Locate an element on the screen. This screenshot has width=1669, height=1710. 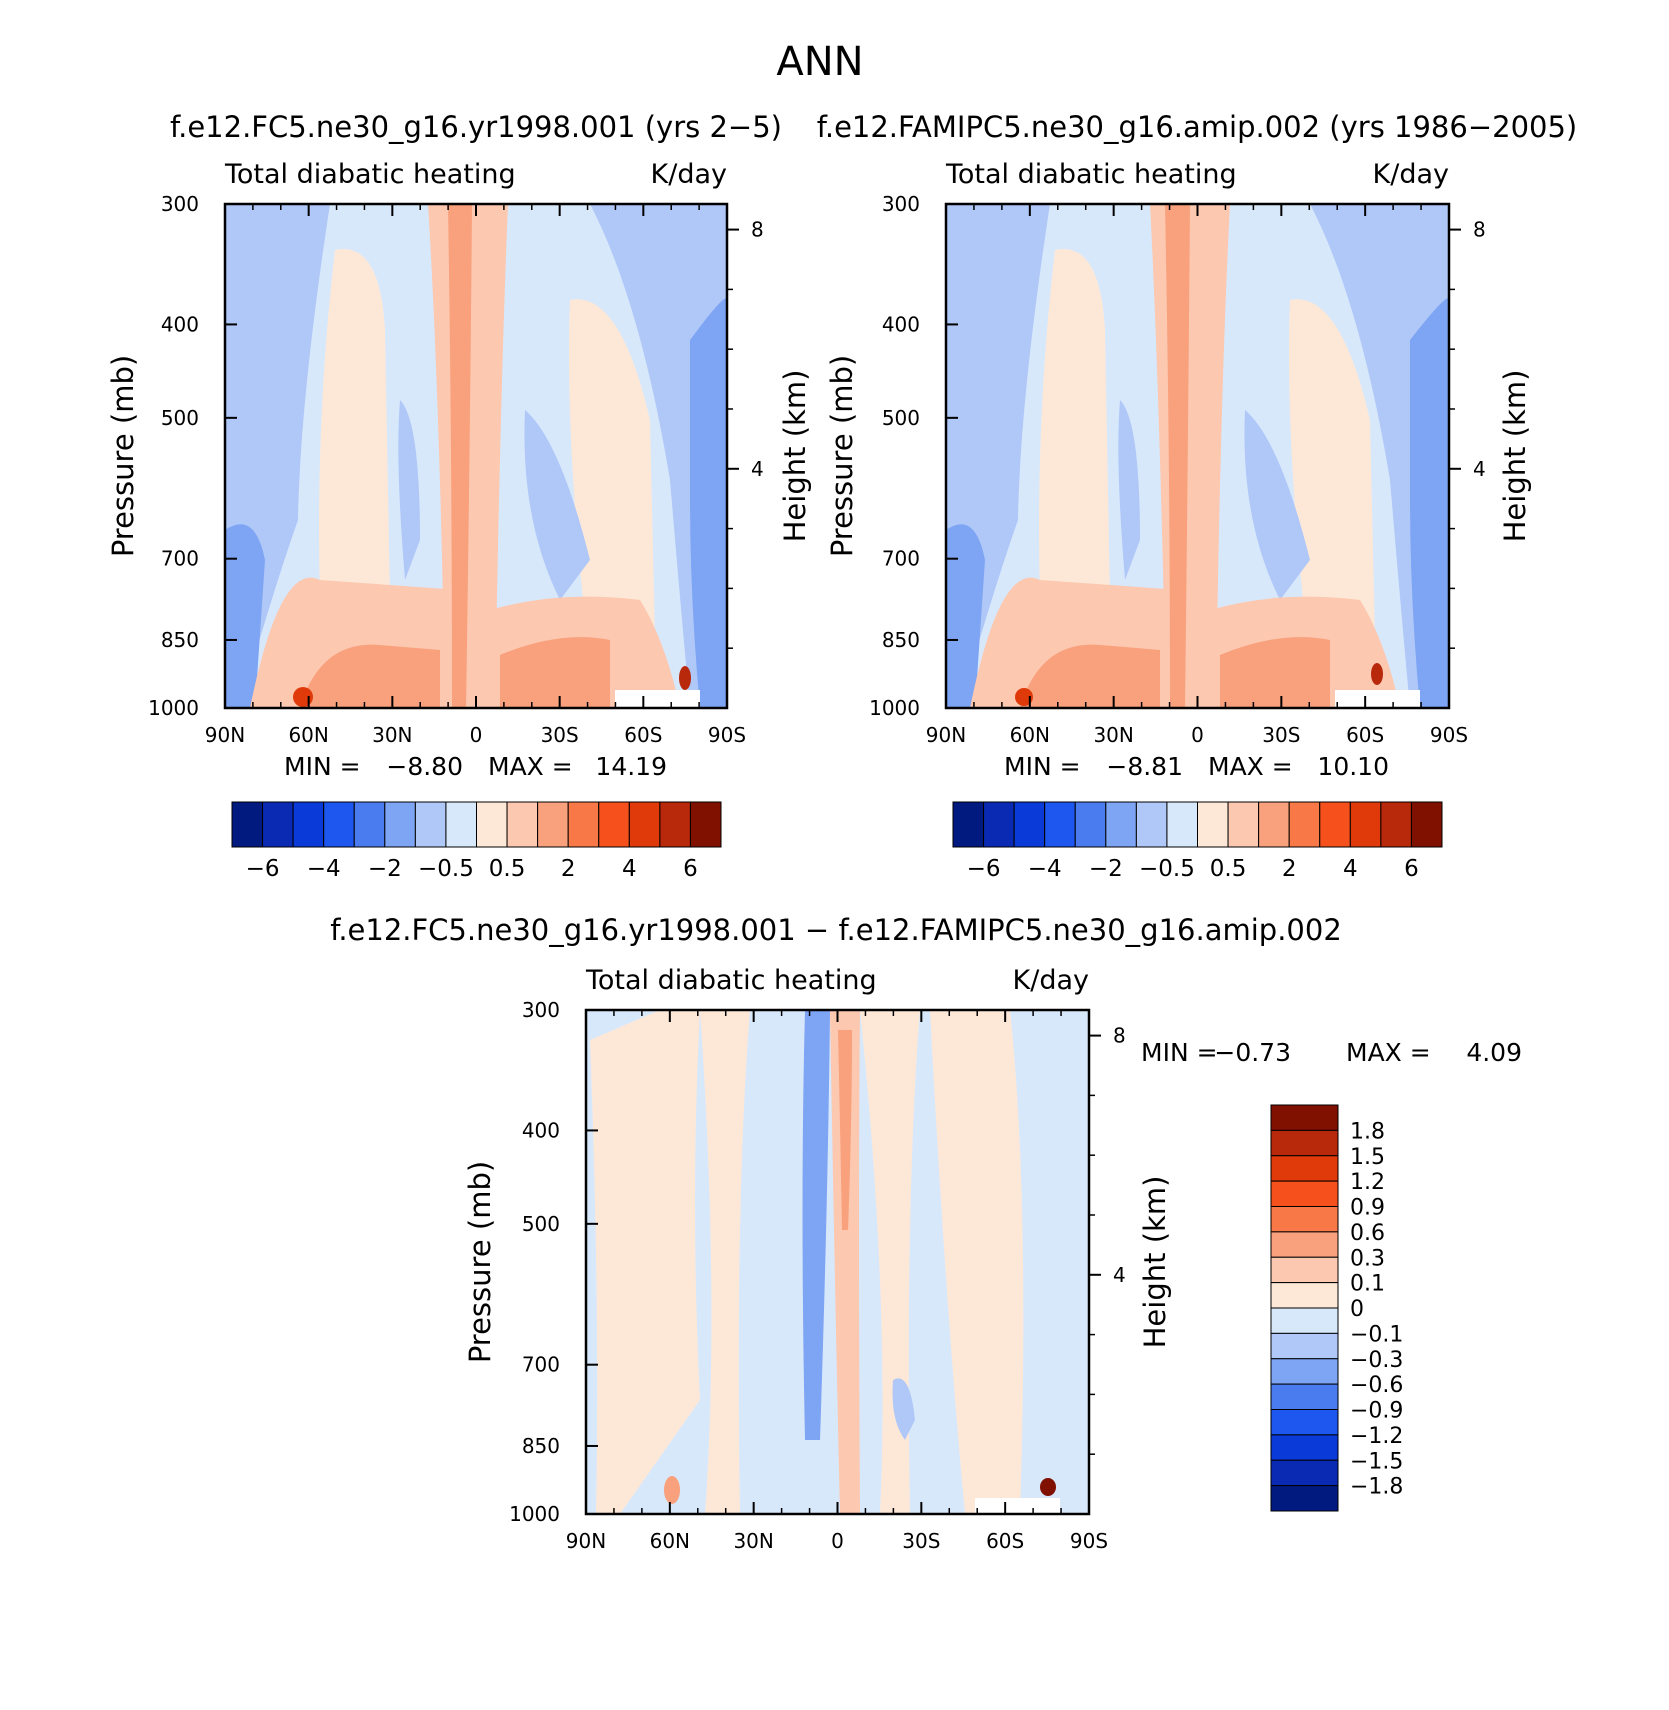
field-hotspot is located at coordinates (1048, 1487).